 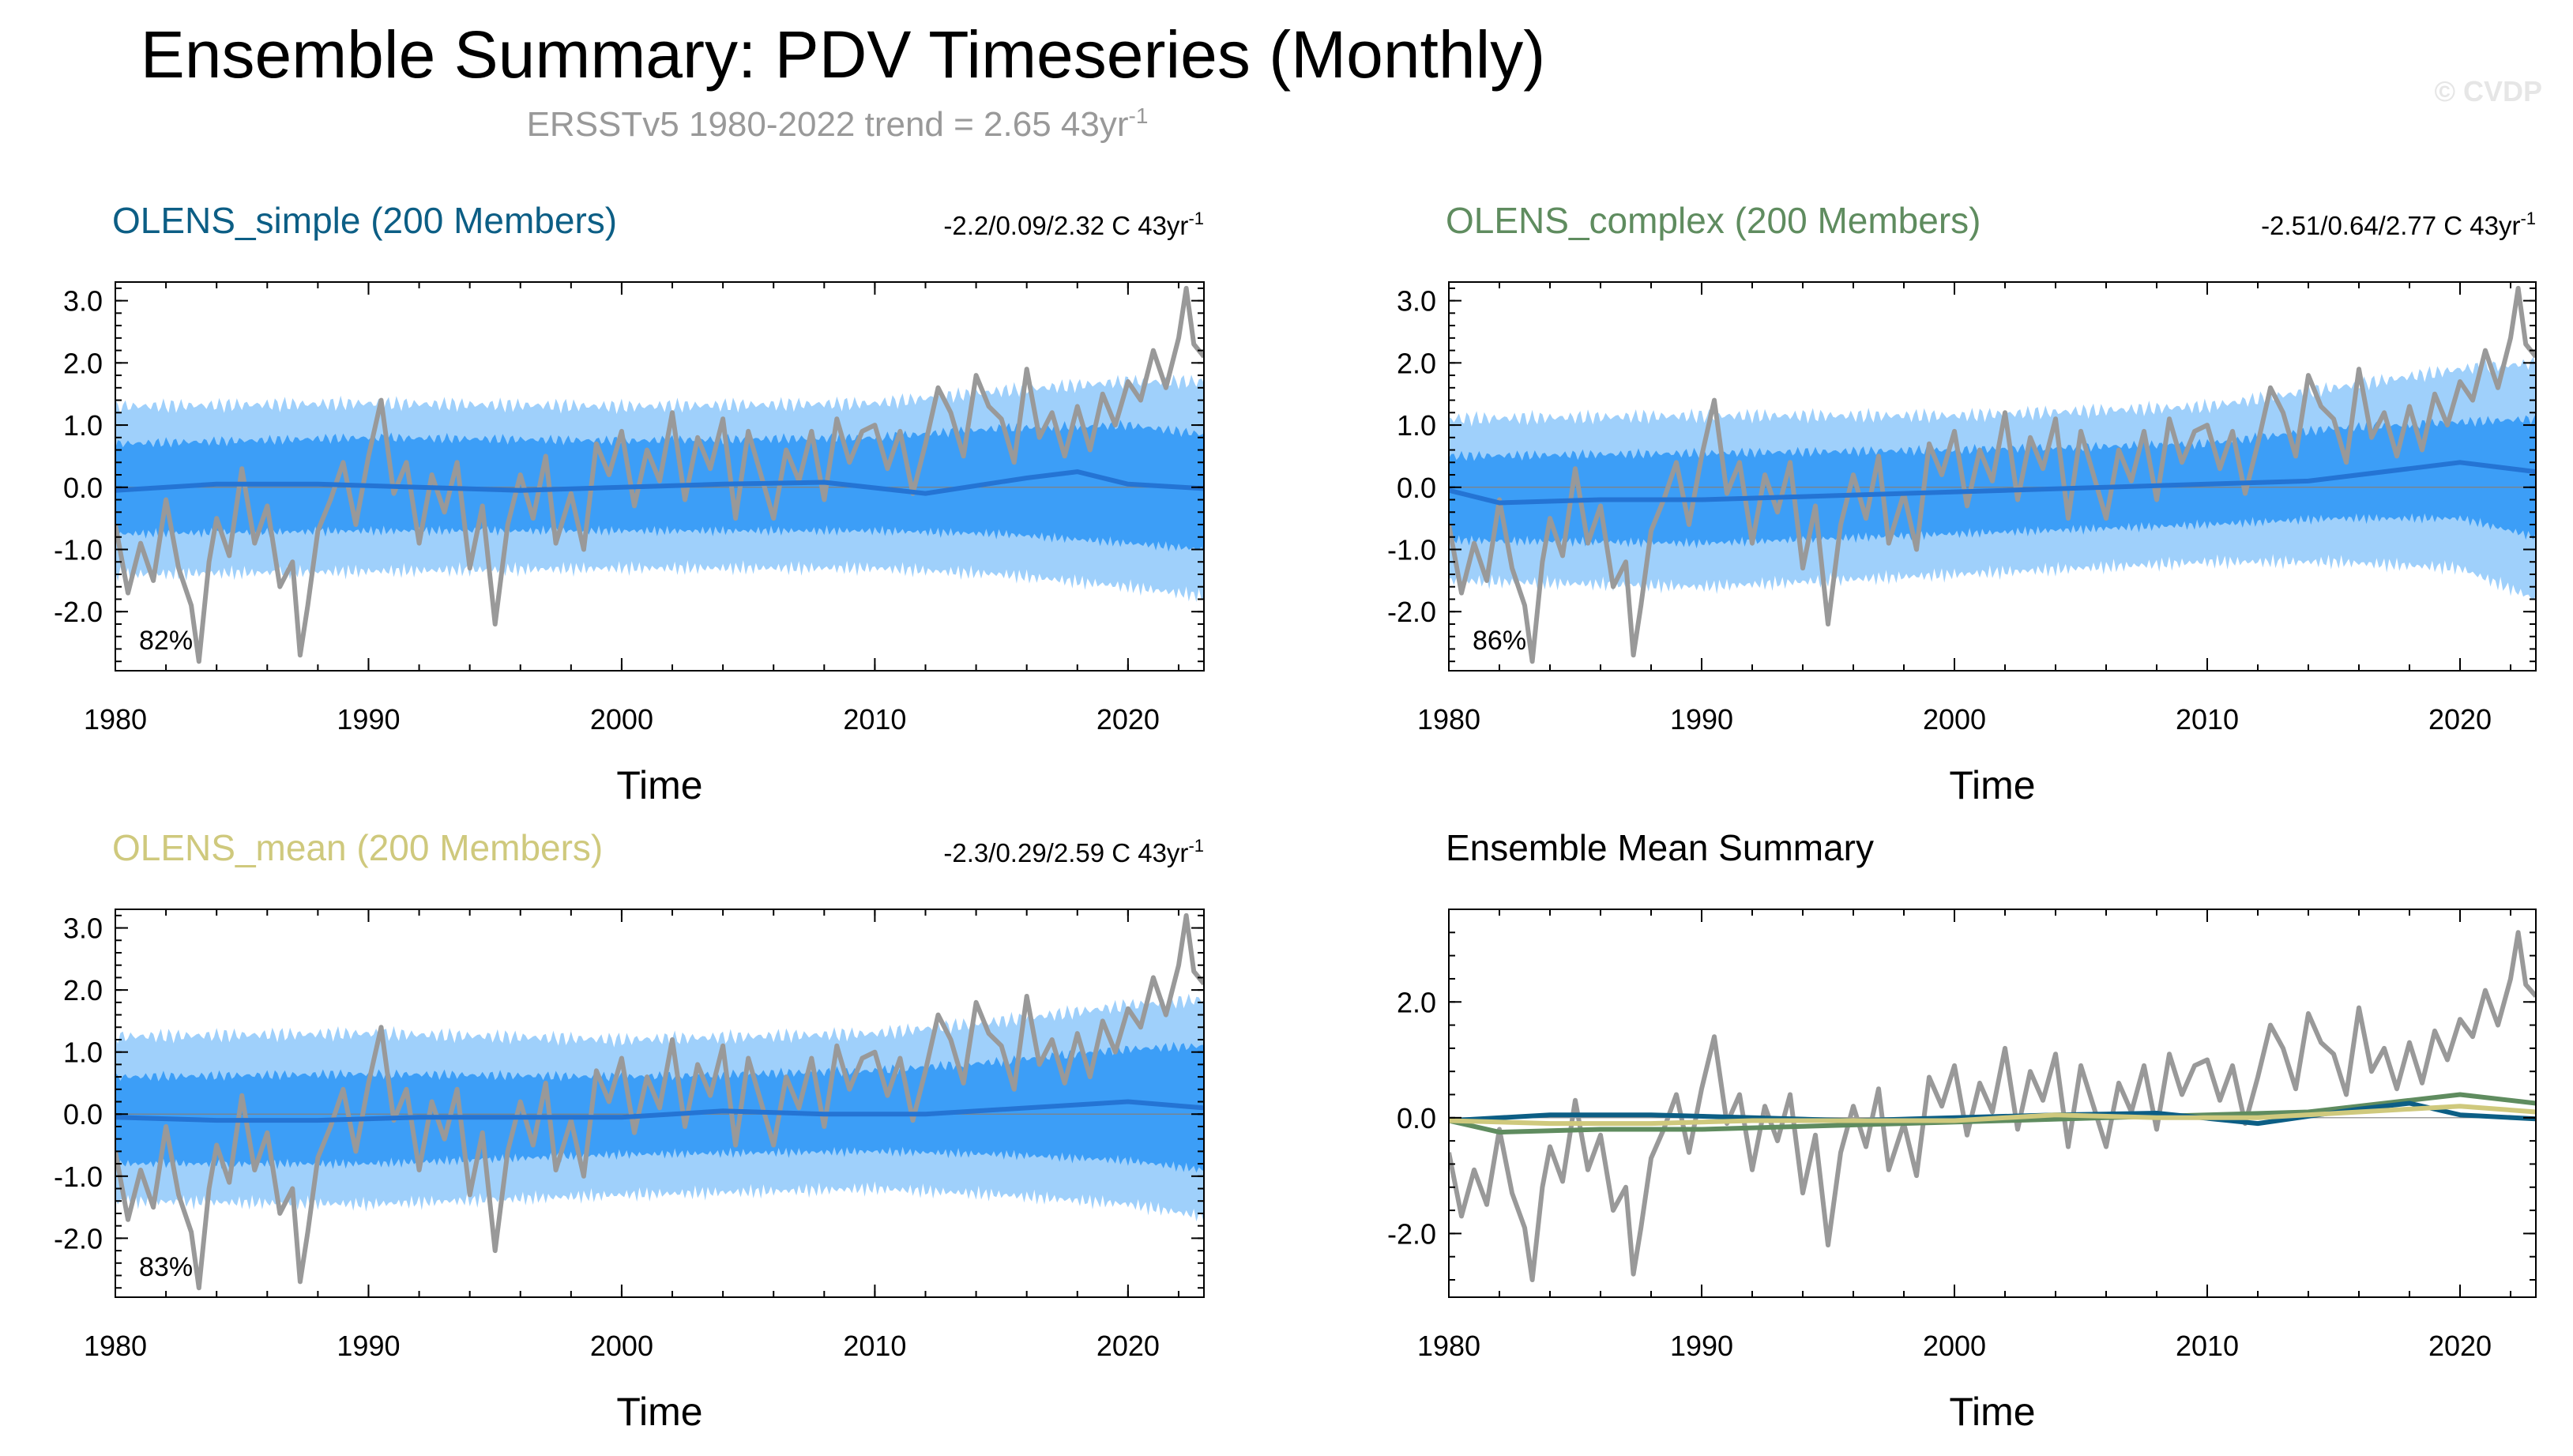 I want to click on panel-title: OLENS_mean (200 Members), so click(x=357, y=847).